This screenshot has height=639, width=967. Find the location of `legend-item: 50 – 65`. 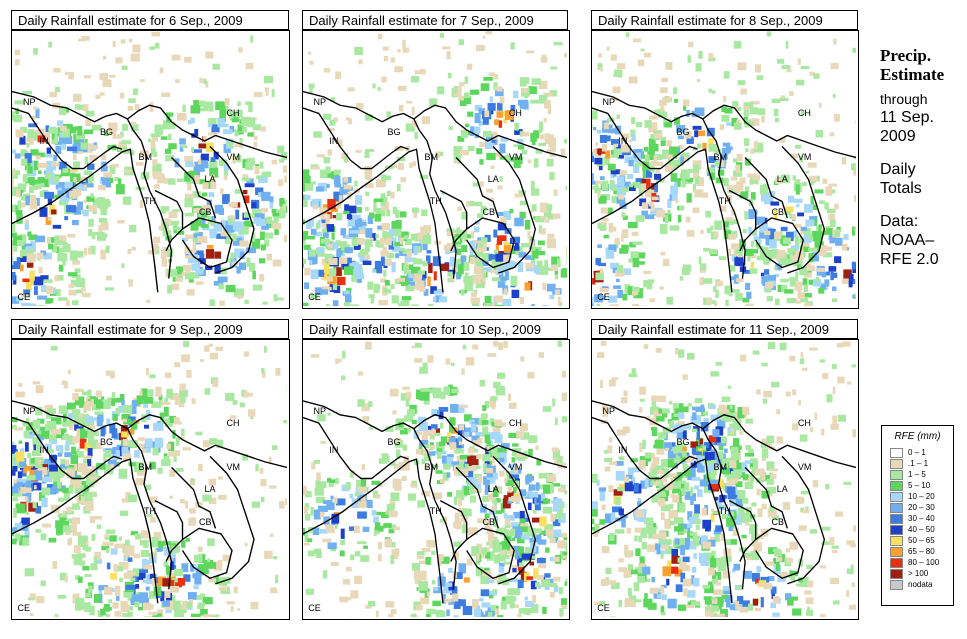

legend-item: 50 – 65 is located at coordinates (917, 540).